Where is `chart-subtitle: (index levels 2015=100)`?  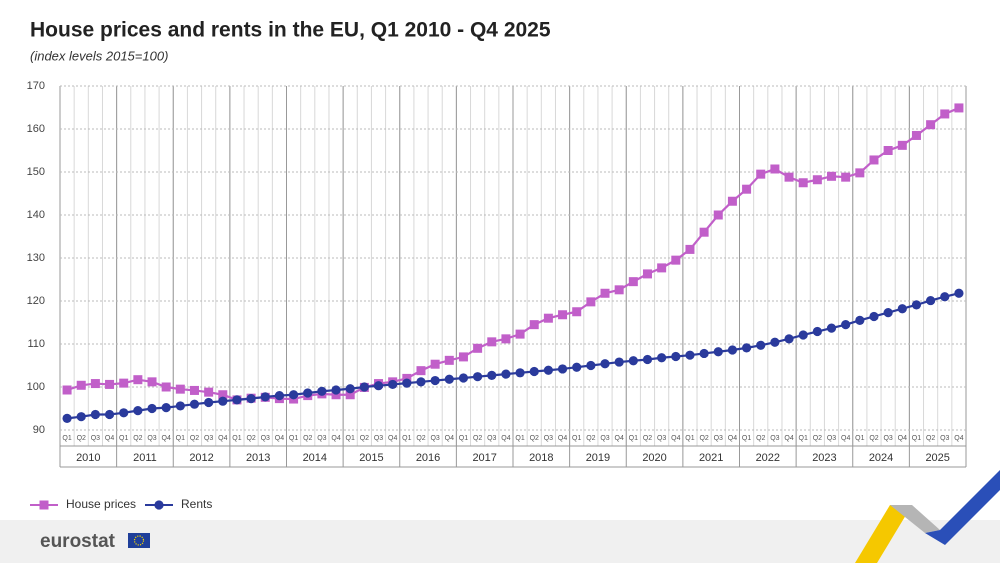 chart-subtitle: (index levels 2015=100) is located at coordinates (99, 55).